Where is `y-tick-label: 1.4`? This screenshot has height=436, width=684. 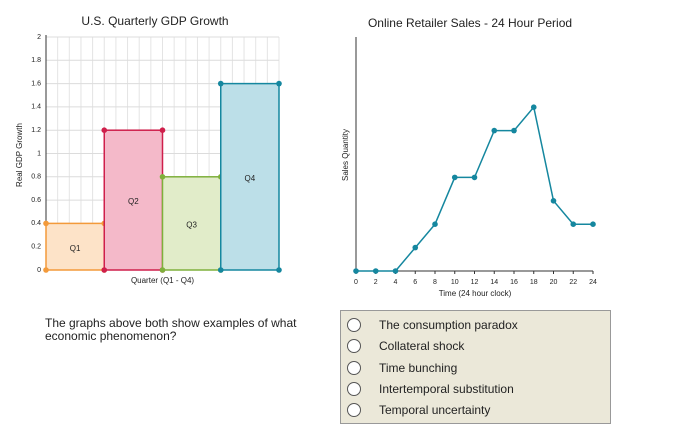
y-tick-label: 1.4 is located at coordinates (36, 107).